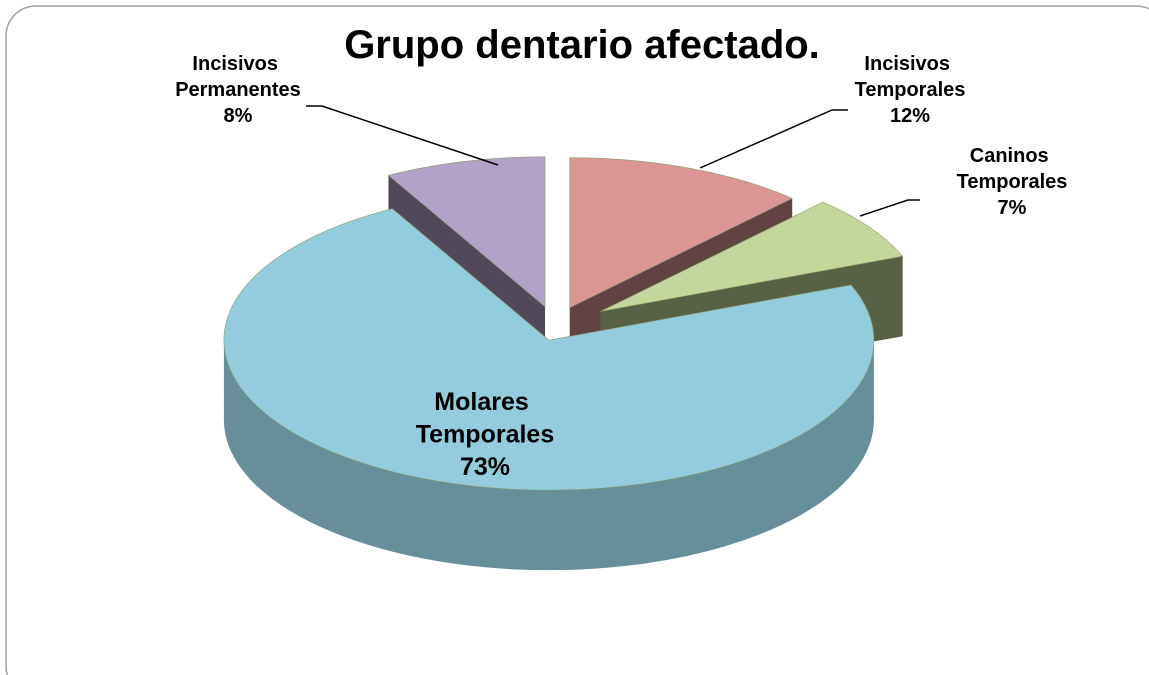  Describe the element at coordinates (238, 116) in the screenshot. I see `value-label: 8%` at that location.